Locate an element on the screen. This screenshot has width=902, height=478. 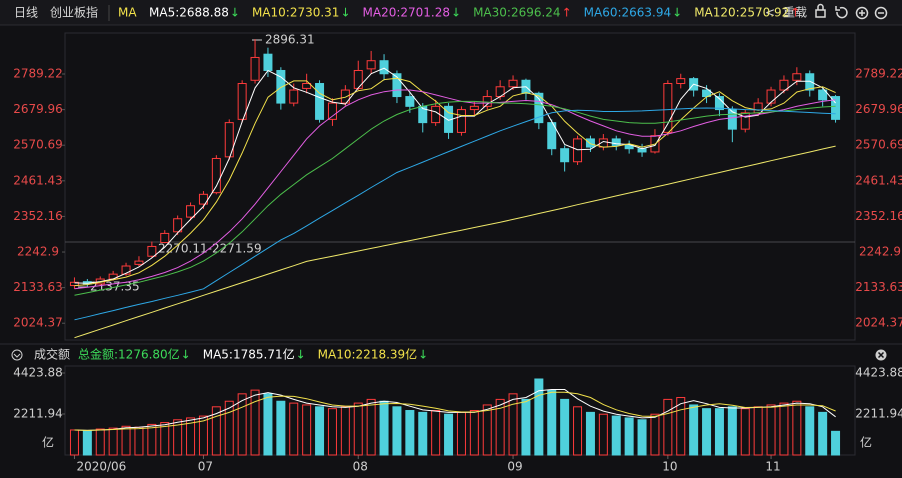
legend-entry: MA5:1785.71亿 is located at coordinates (249, 354).